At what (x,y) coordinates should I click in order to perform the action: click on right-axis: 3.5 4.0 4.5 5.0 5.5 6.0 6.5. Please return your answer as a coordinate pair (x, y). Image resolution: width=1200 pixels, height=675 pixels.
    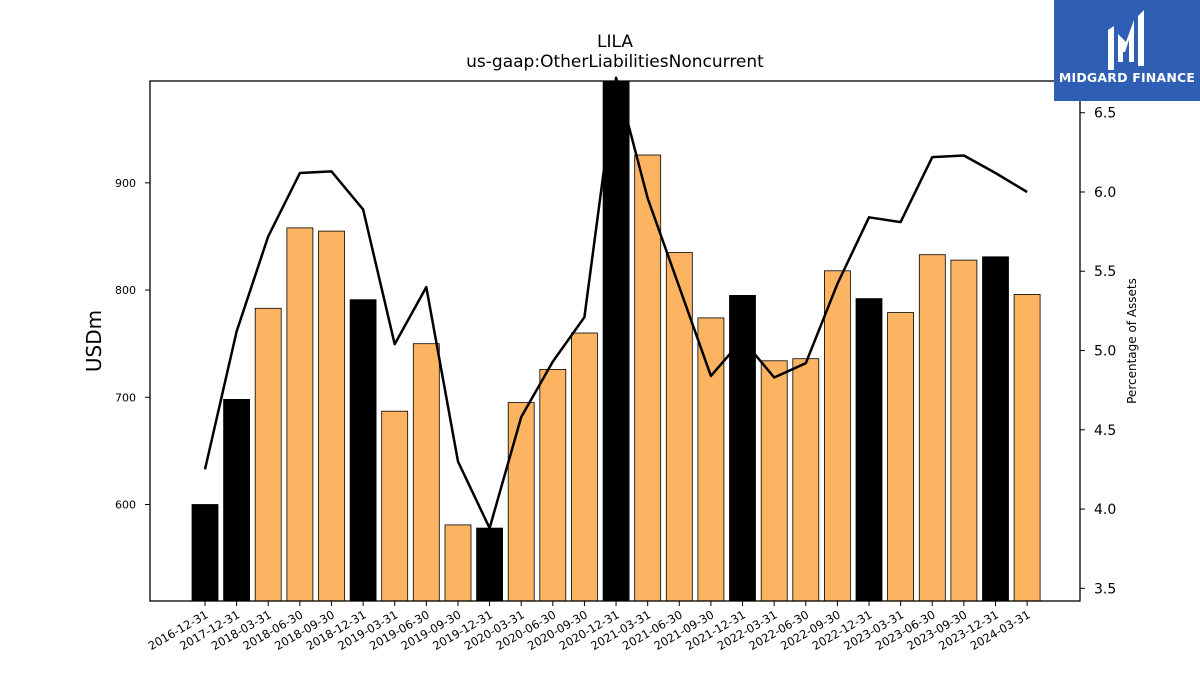
    Looking at the image, I should click on (1098, 351).